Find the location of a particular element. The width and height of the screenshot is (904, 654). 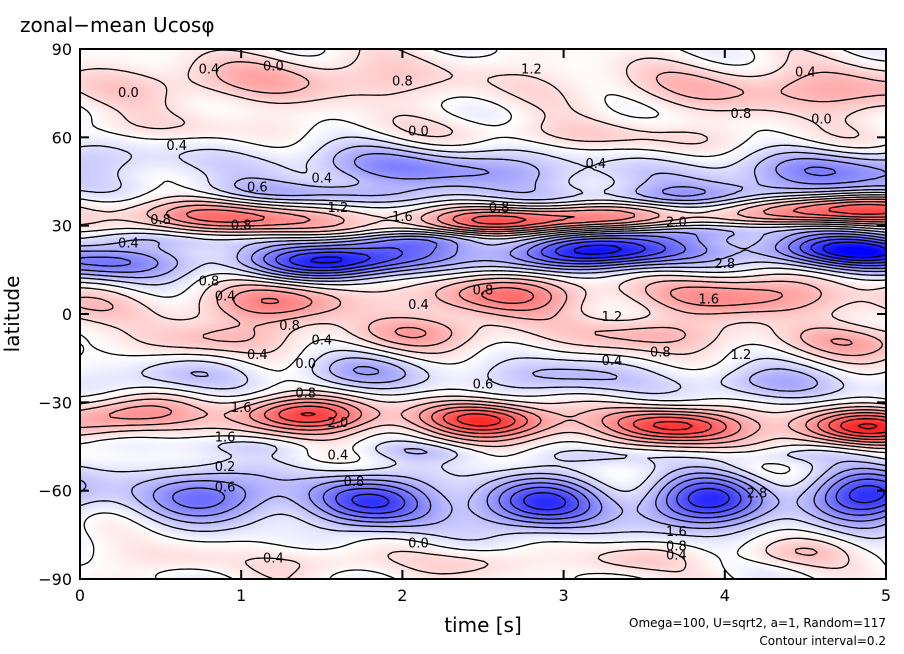

x-tick-label: 0 is located at coordinates (80, 595).